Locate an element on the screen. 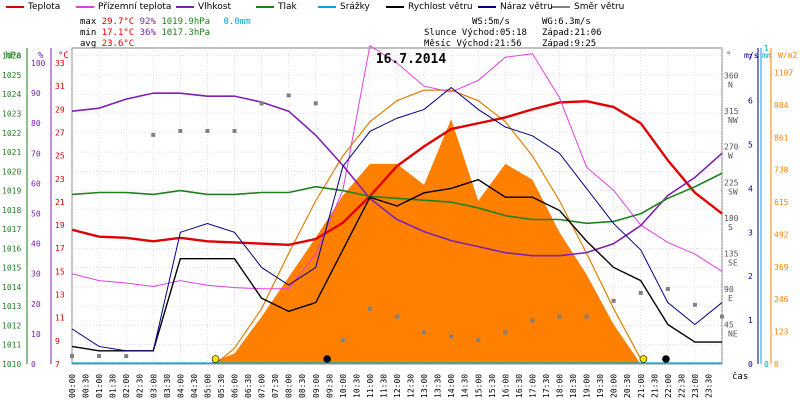  tick-mm: 0 is located at coordinates (766, 364).